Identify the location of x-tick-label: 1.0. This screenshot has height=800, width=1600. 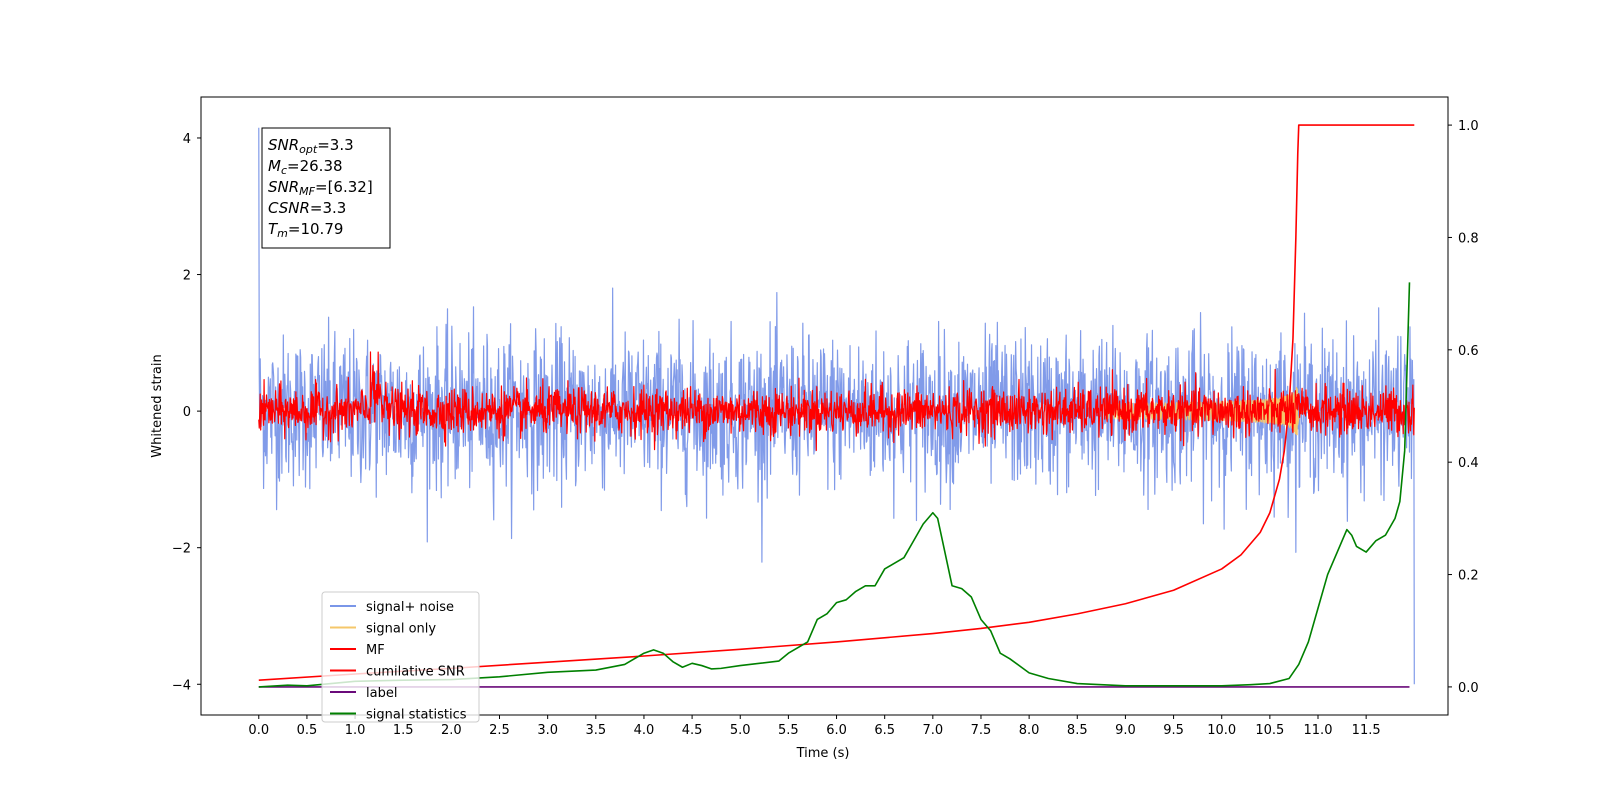
(355, 730).